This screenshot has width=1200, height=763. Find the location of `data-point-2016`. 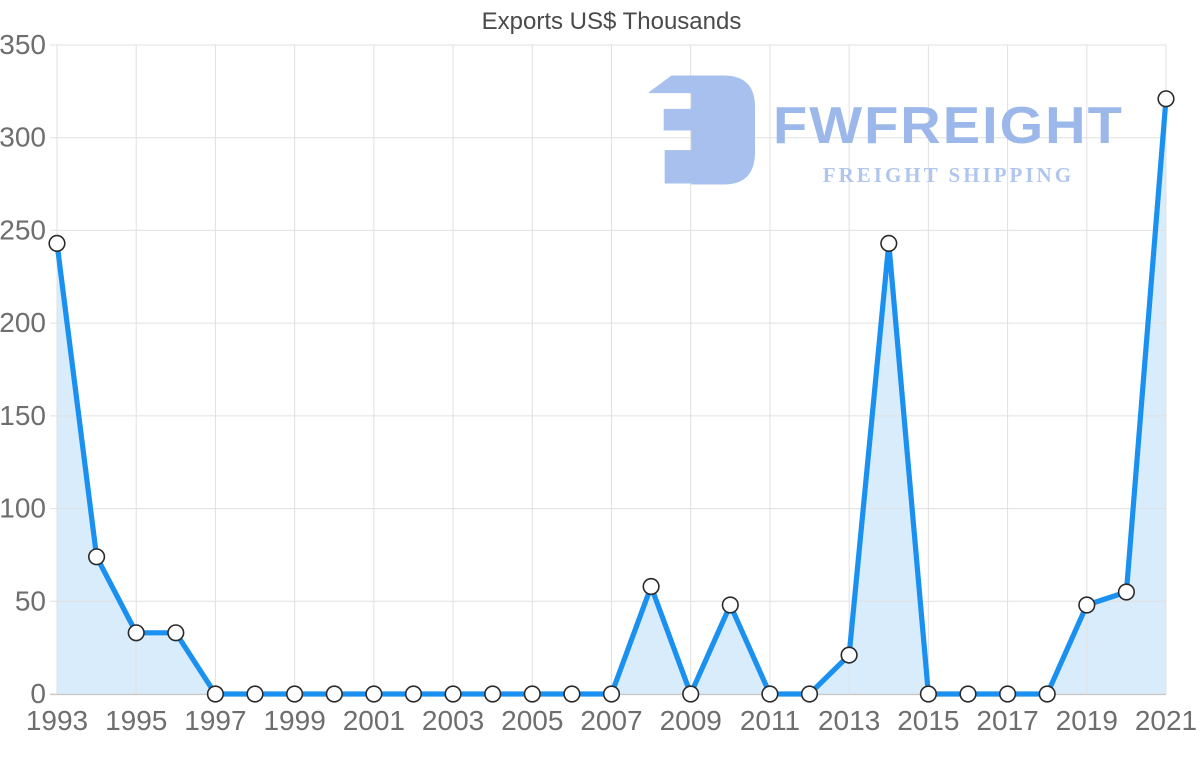

data-point-2016 is located at coordinates (968, 694).